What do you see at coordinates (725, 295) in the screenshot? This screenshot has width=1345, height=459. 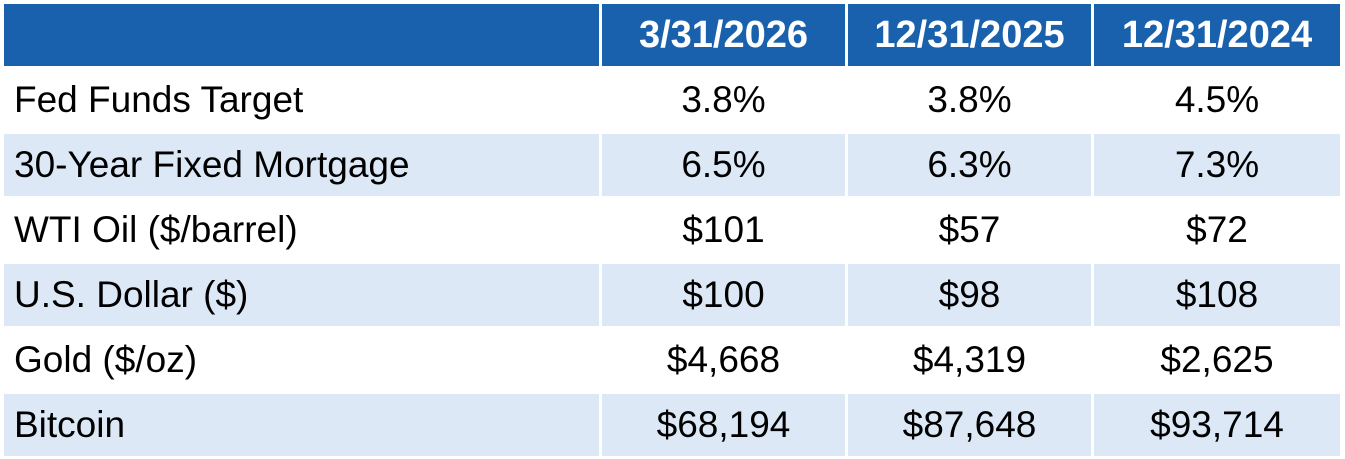 I see `row-value: $100` at bounding box center [725, 295].